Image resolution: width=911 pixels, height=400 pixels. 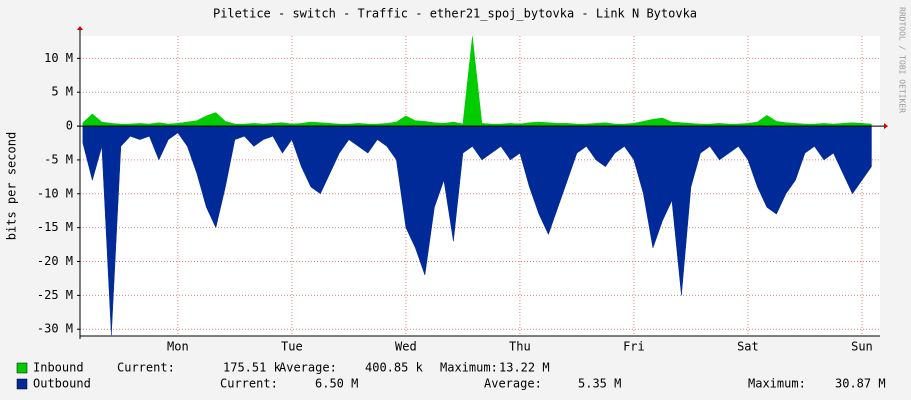 I want to click on legend-label: Inbound, so click(x=58, y=368).